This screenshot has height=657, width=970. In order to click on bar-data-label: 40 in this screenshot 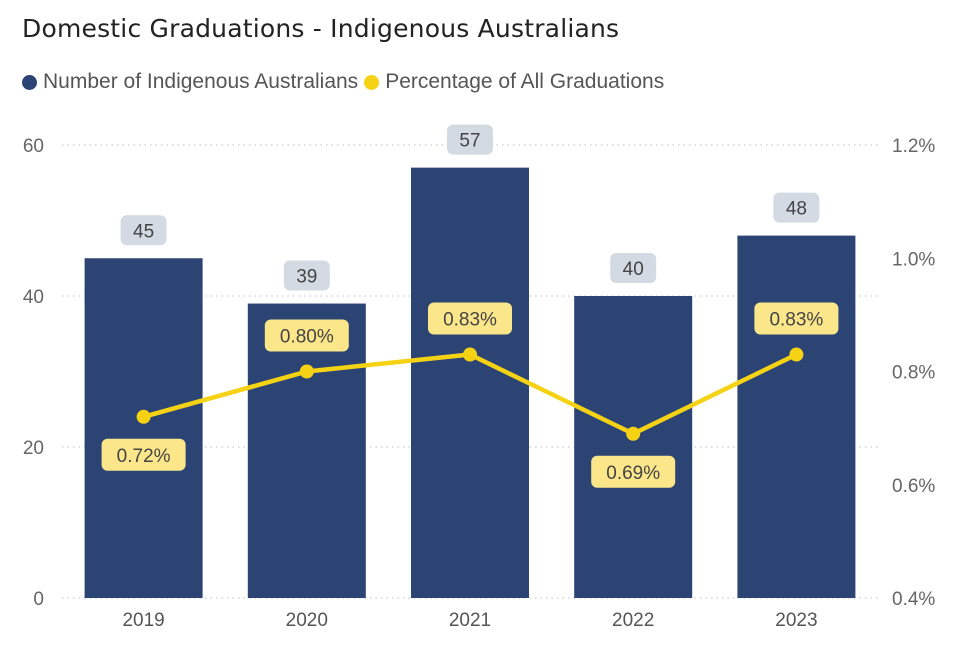, I will do `click(633, 269)`.